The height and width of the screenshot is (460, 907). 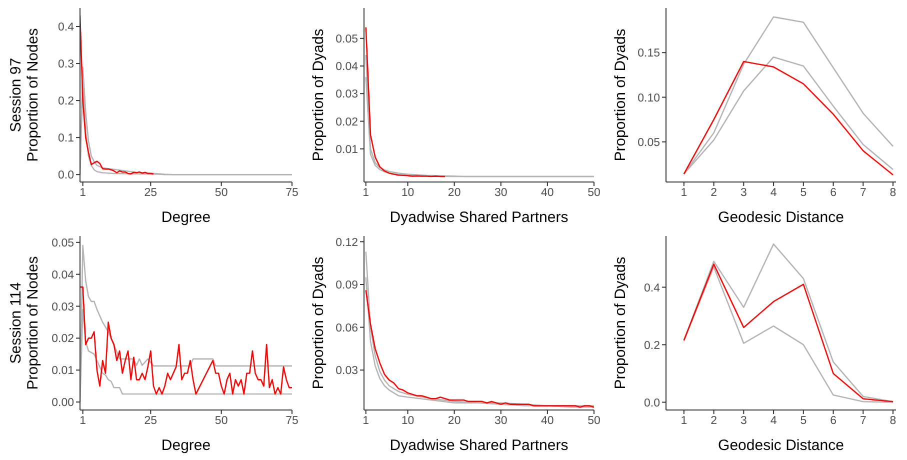 What do you see at coordinates (347, 328) in the screenshot?
I see `y-tick-label: 0.06` at bounding box center [347, 328].